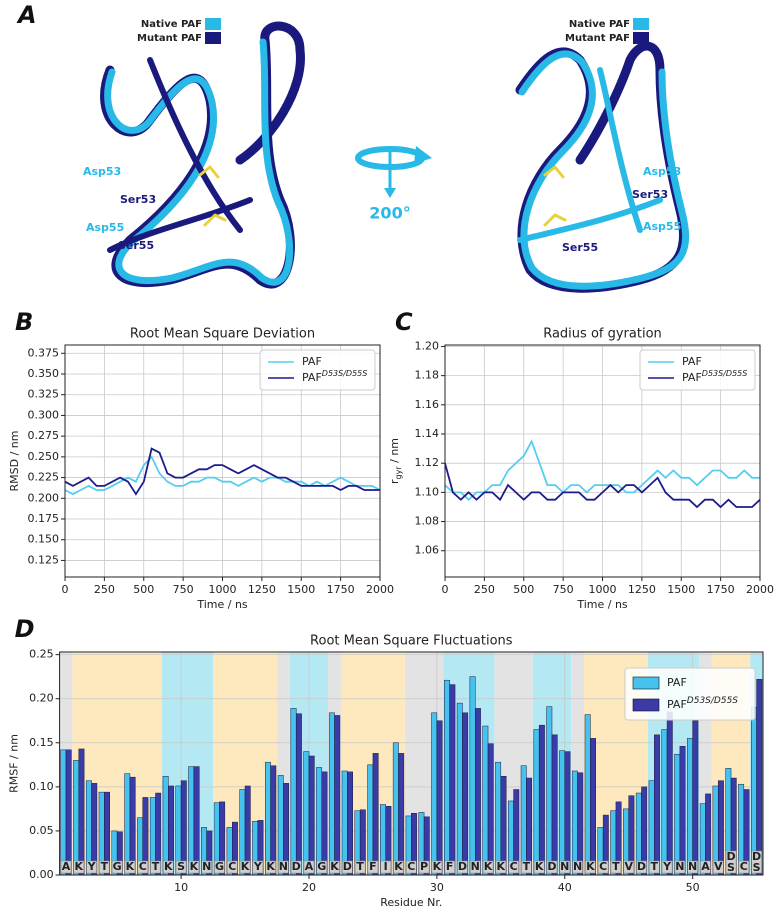  Describe the element at coordinates (202, 155) in the screenshot. I see `structure-left` at that location.